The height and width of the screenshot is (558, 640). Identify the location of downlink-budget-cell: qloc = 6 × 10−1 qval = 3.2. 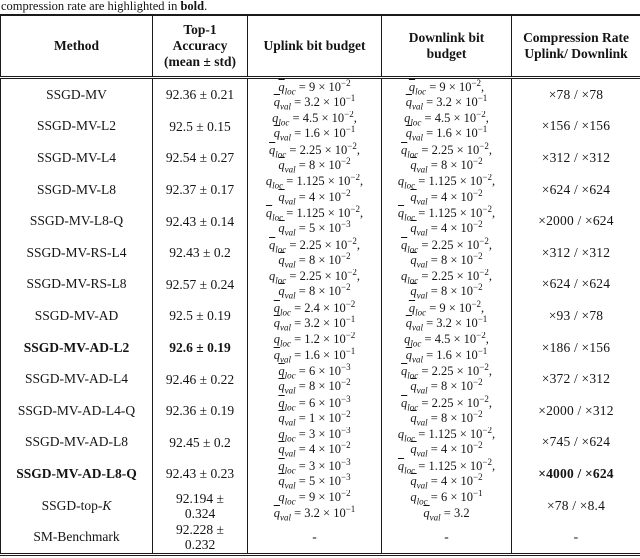
(446, 505).